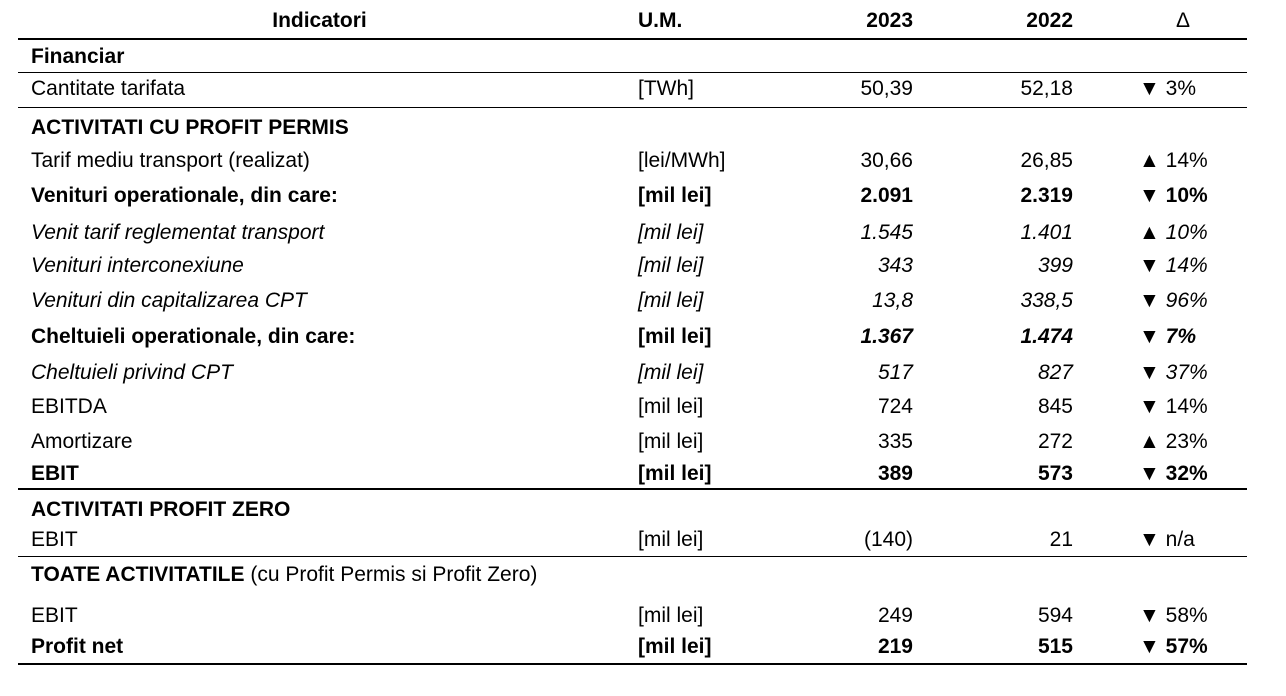 The height and width of the screenshot is (696, 1286). Describe the element at coordinates (632, 541) in the screenshot. I see `table-row: EBIT [mil lei] (140) 21 ▼ n/a` at that location.